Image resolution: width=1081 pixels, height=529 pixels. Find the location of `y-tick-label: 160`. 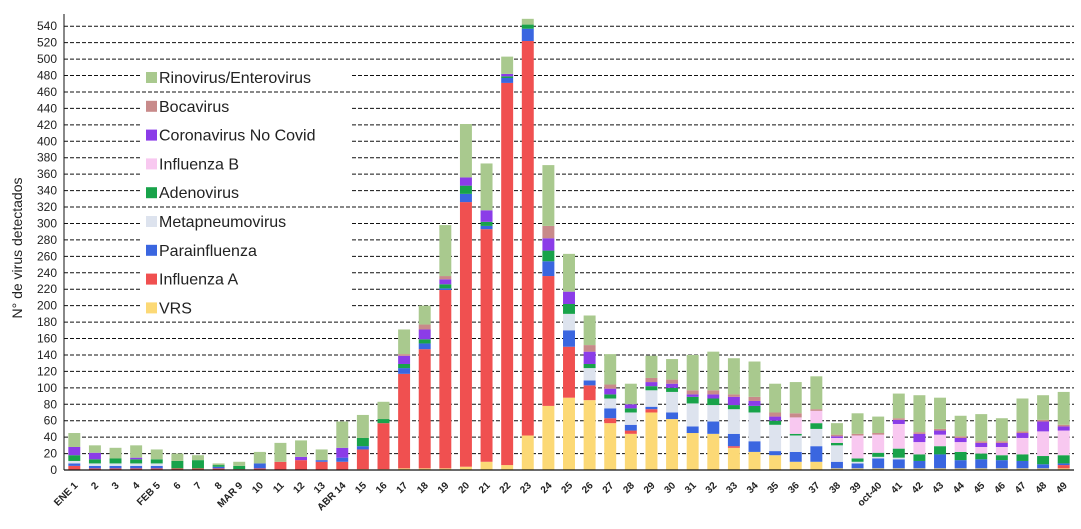

y-tick-label: 160 is located at coordinates (47, 339).